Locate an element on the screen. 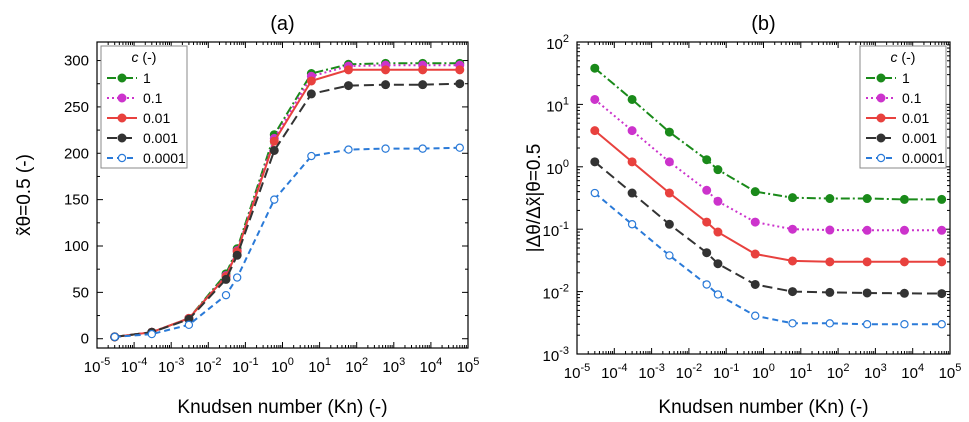 This screenshot has height=422, width=969. legend-label: 0.0001 is located at coordinates (164, 158).